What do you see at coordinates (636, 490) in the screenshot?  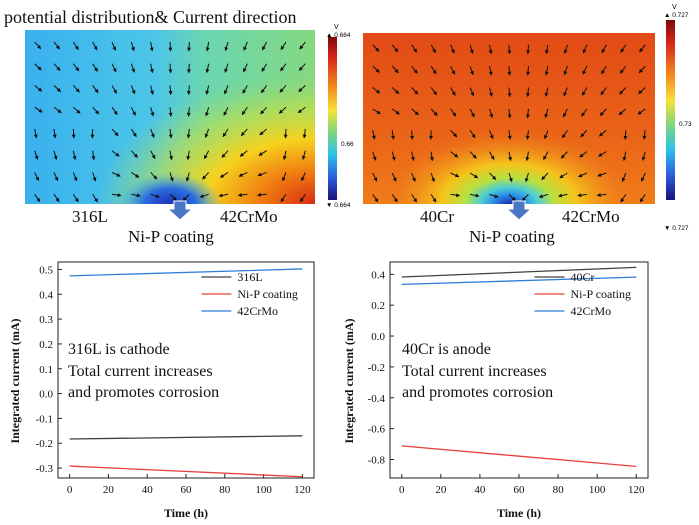 I see `x-tick-label: 120` at bounding box center [636, 490].